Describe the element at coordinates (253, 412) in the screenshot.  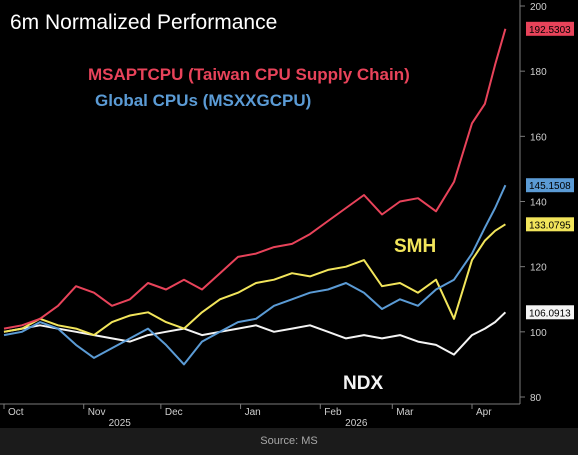
I see `x-tick-label: Jan` at that location.